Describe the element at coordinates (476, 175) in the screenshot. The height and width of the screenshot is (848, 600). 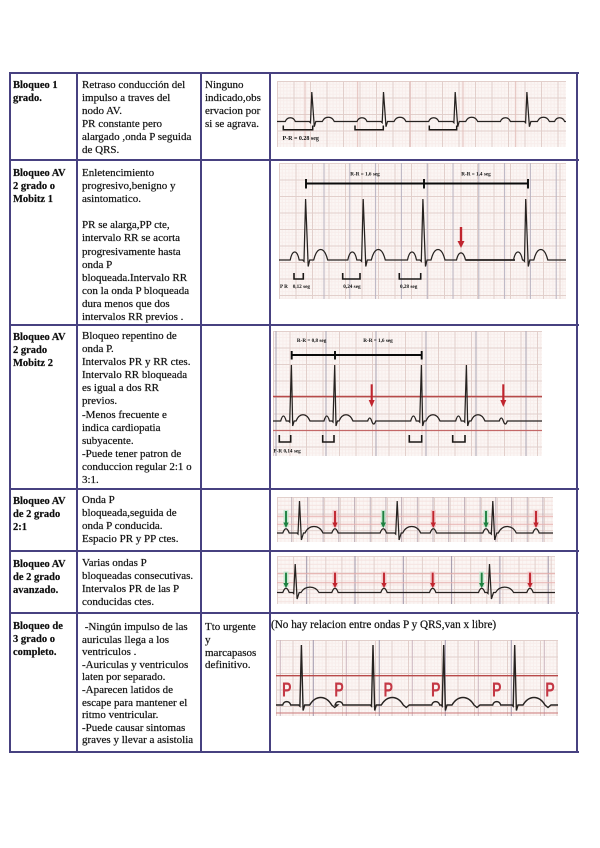
I see `svg-text: R-R = 1,4 seg` at that location.